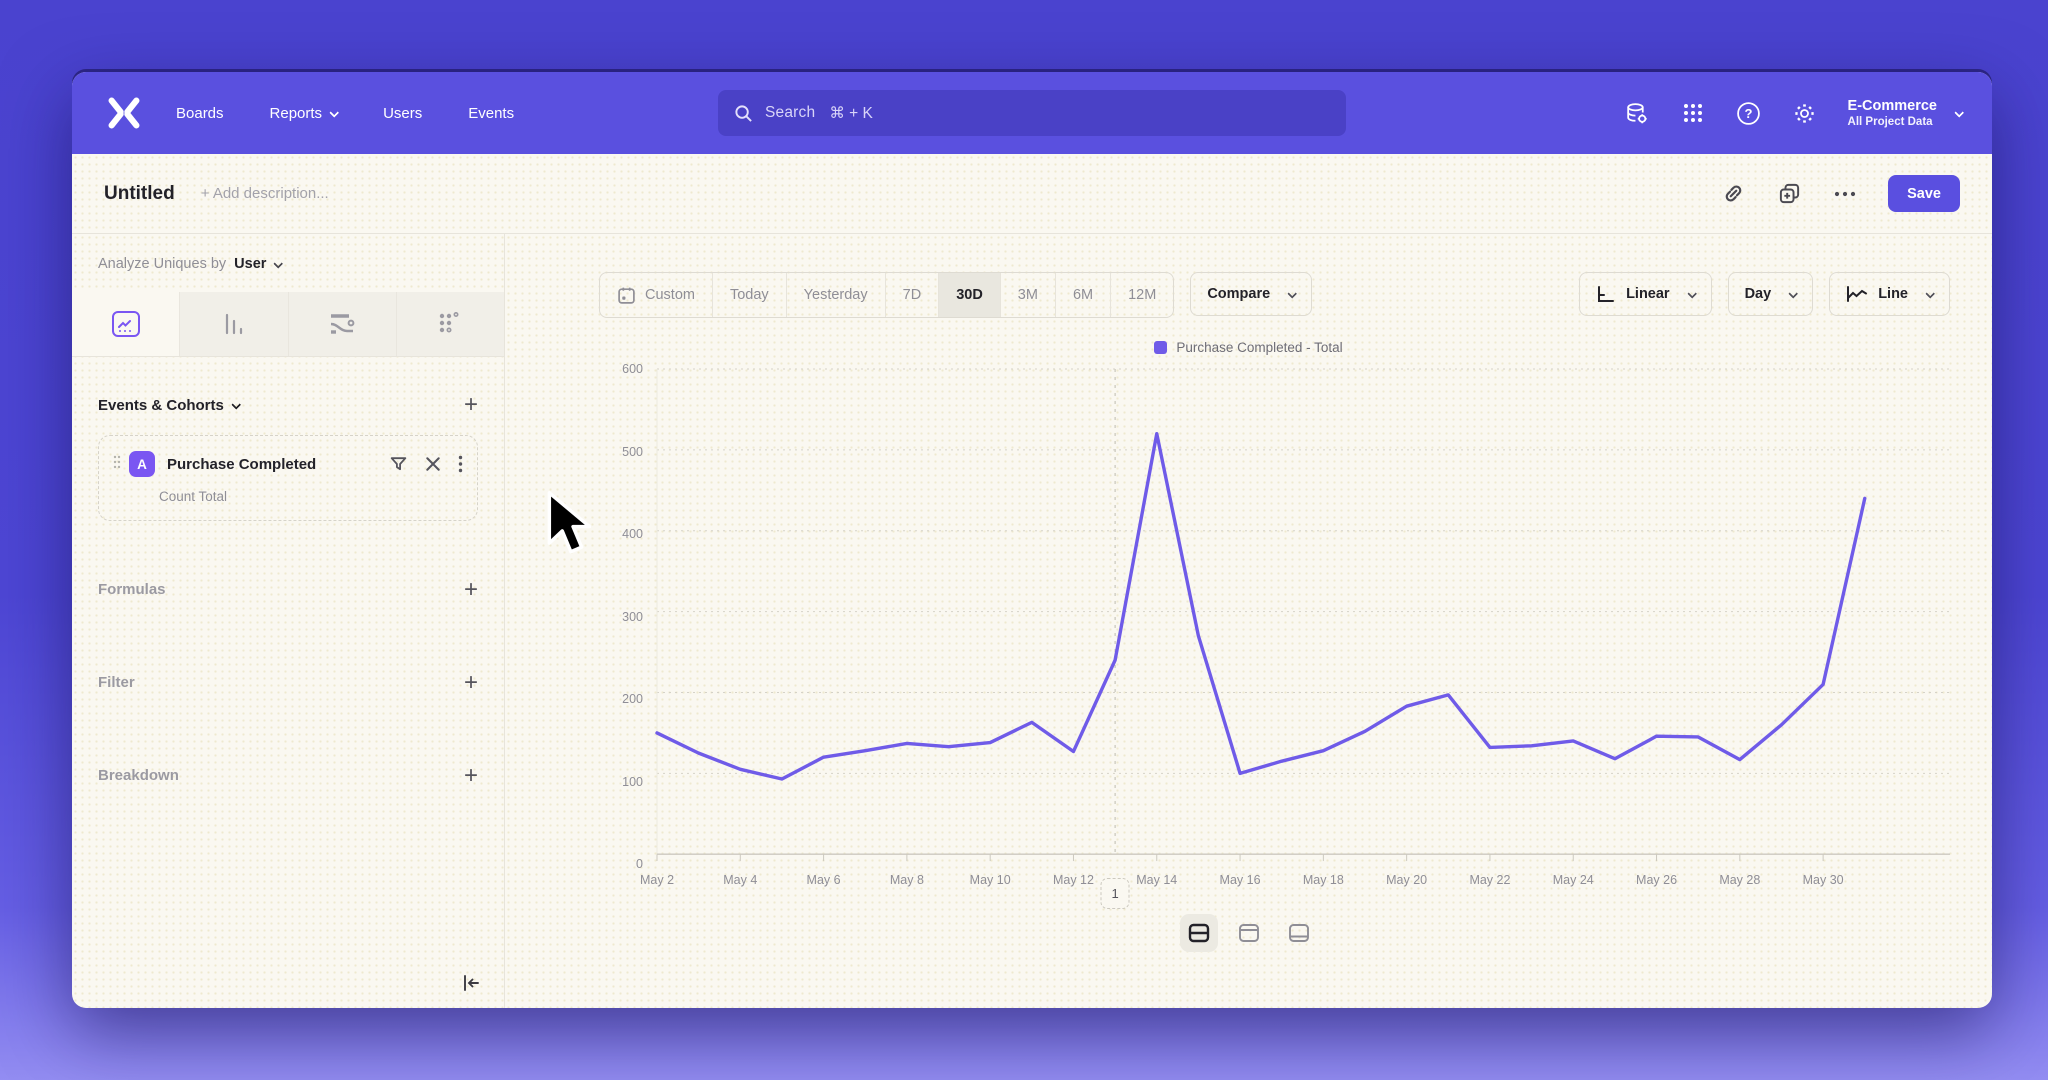  I want to click on remove-event-icon, so click(433, 464).